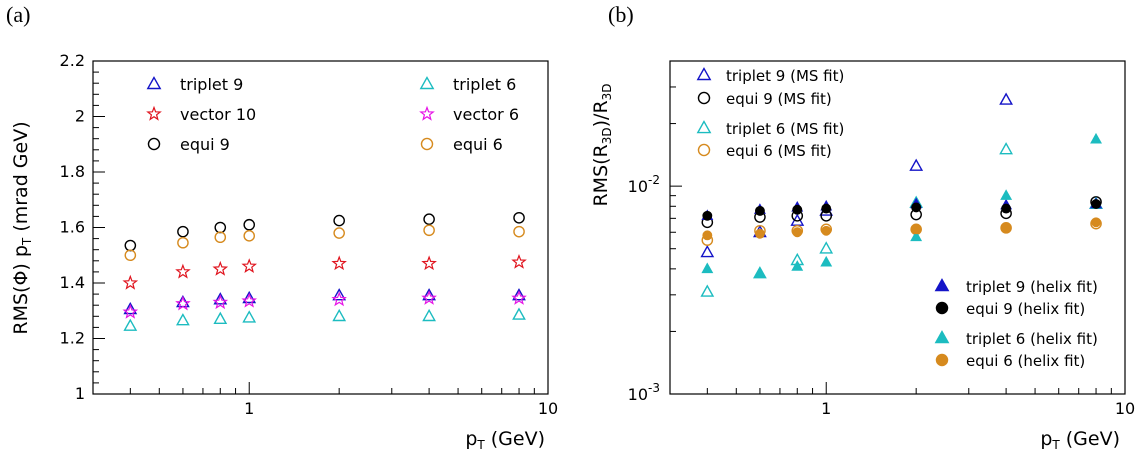 The height and width of the screenshot is (461, 1146). I want to click on y-tick-label: 2, so click(80, 116).